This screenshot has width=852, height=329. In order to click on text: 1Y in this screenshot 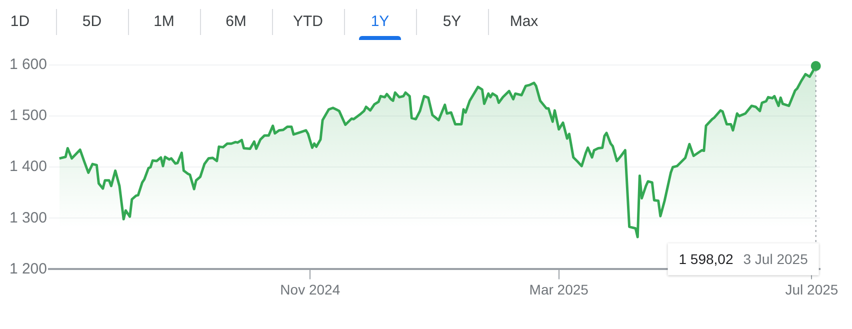, I will do `click(380, 22)`.